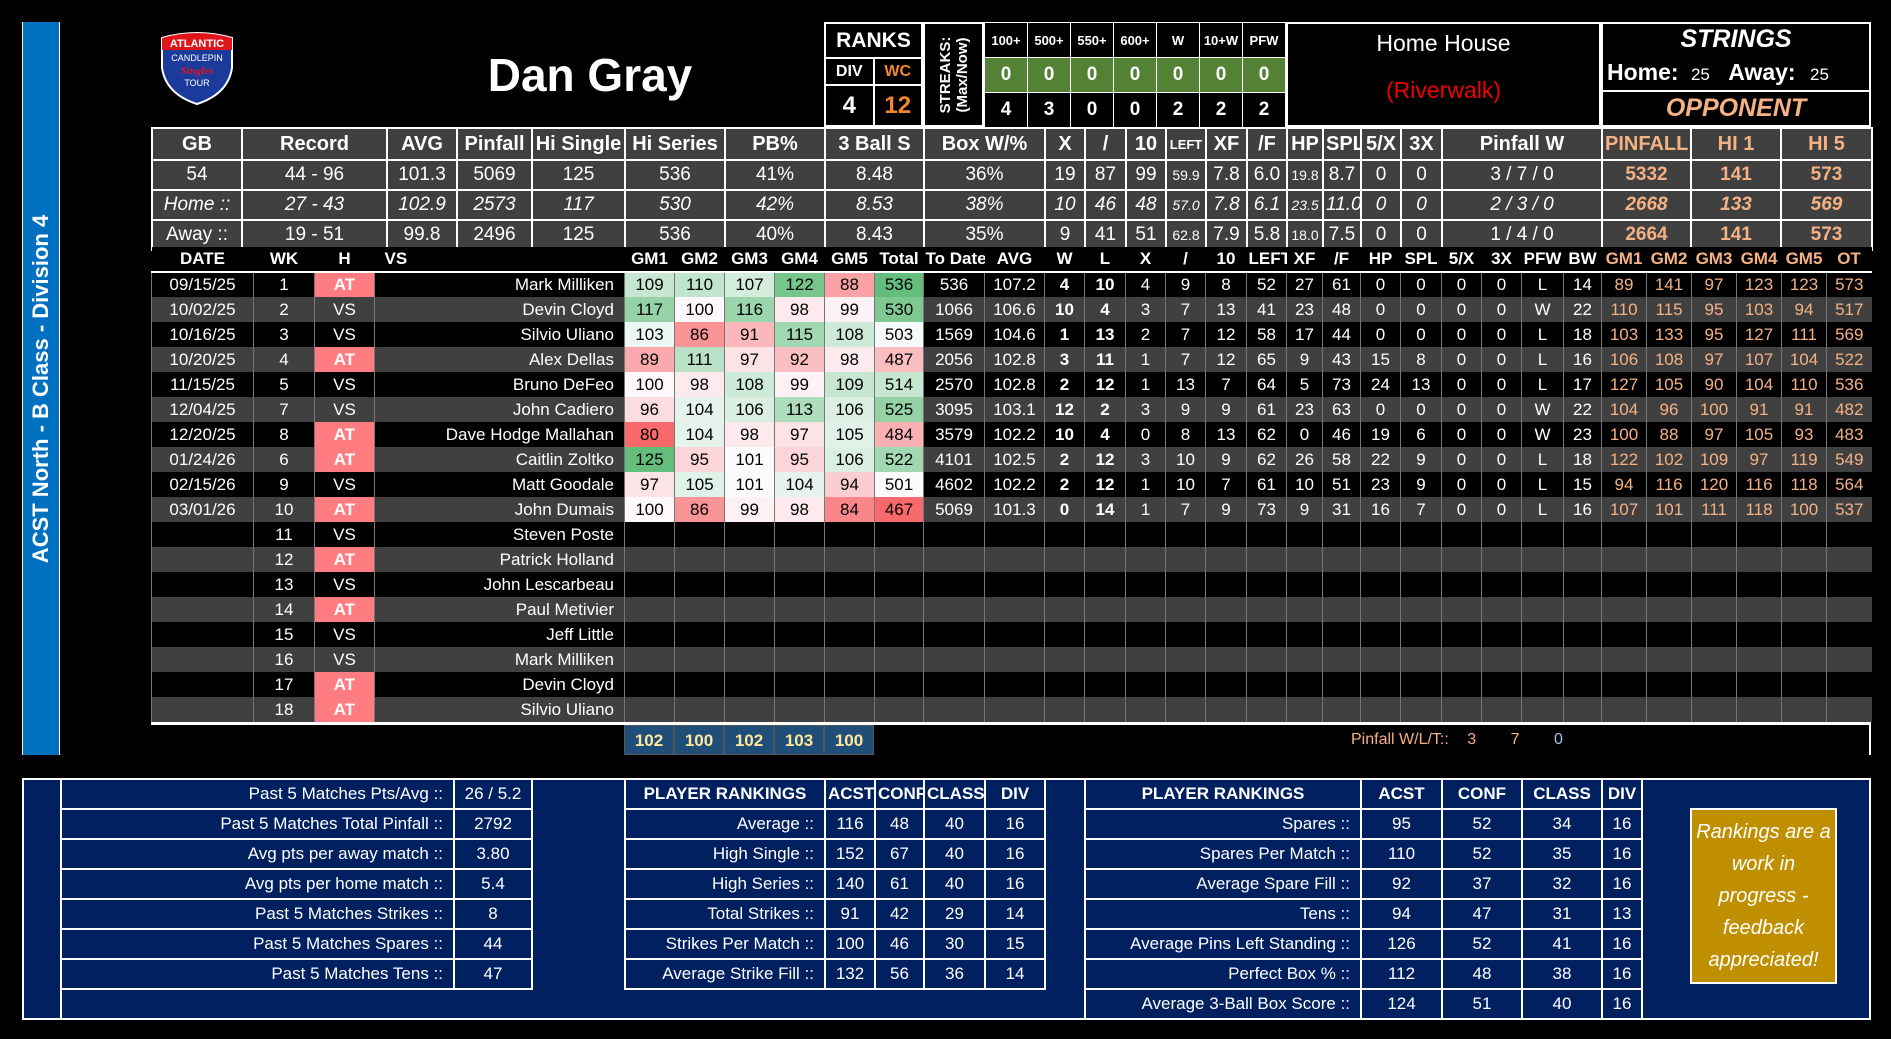 This screenshot has width=1891, height=1039. What do you see at coordinates (1714, 384) in the screenshot?
I see `game-cell: 90` at bounding box center [1714, 384].